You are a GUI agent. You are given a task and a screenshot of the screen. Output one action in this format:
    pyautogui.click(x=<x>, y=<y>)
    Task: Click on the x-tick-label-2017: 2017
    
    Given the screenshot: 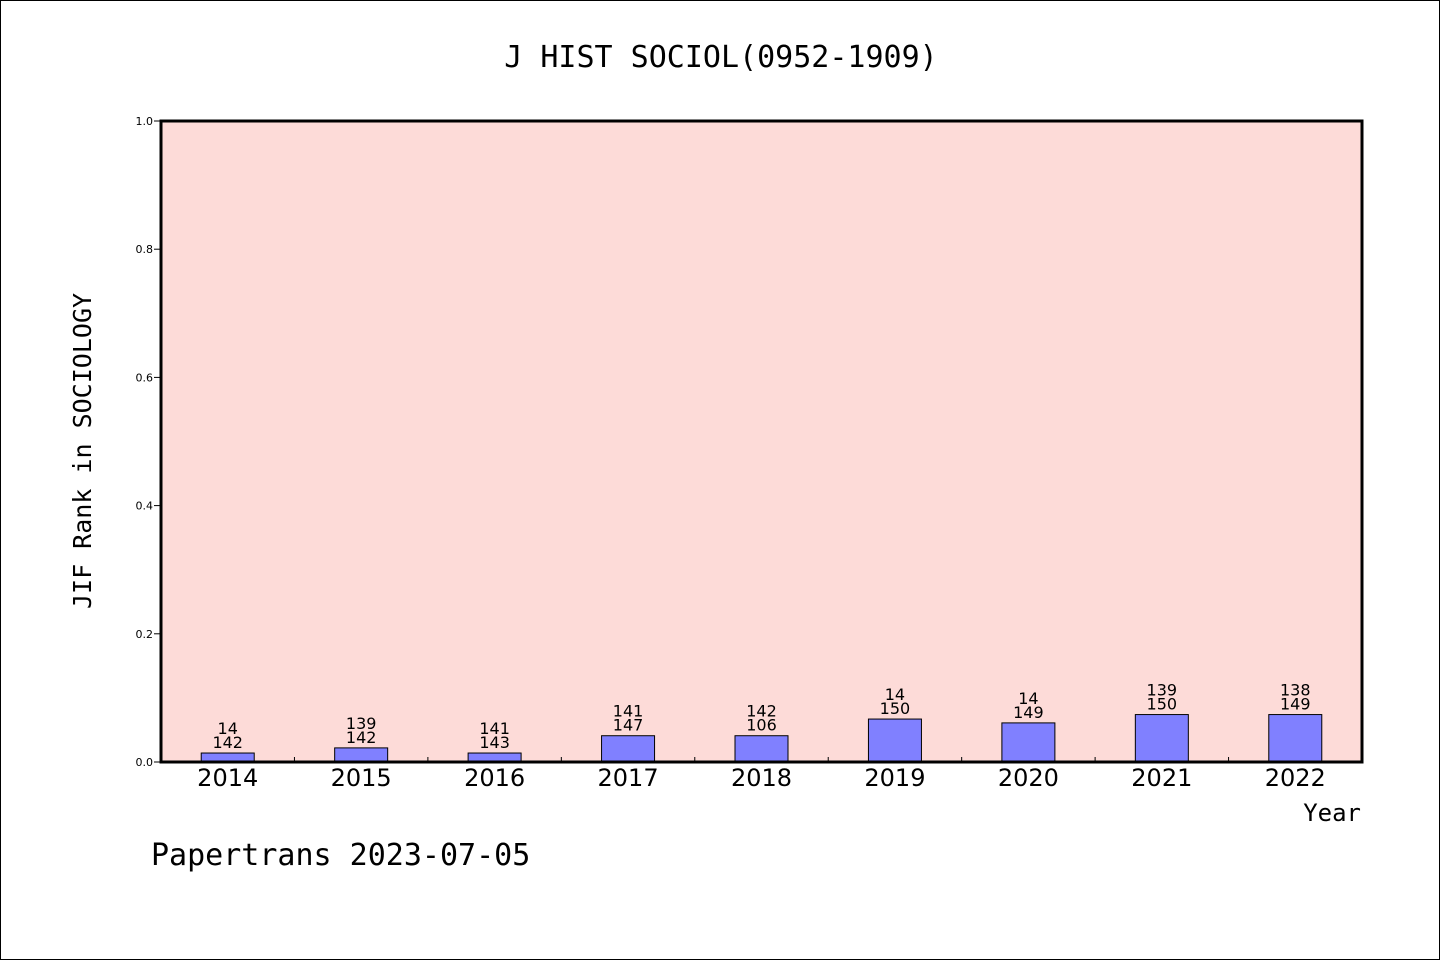 What is the action you would take?
    pyautogui.click(x=628, y=778)
    